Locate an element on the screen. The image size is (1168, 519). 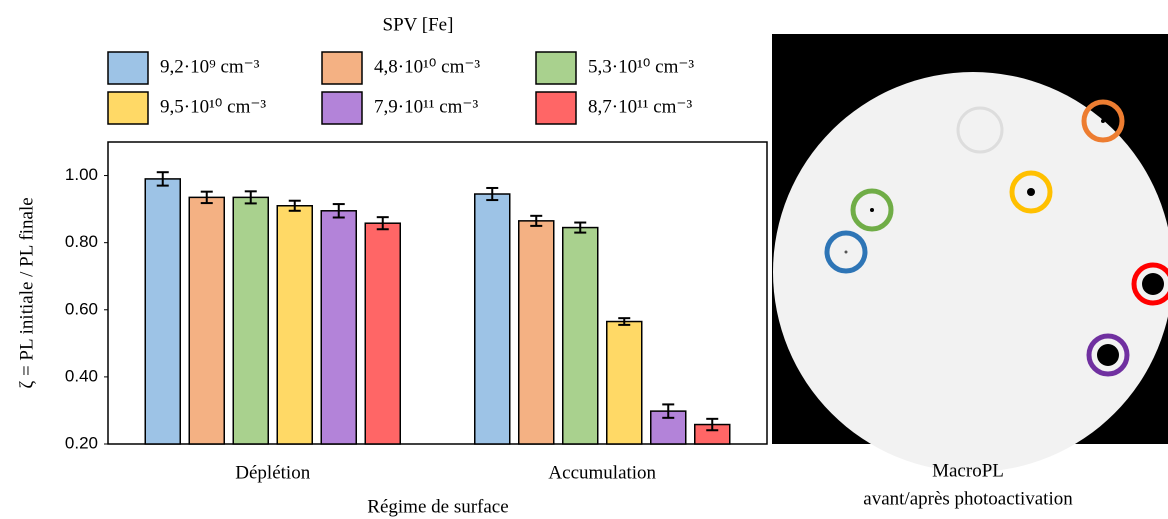
x-tick-label: Accumulation is located at coordinates (602, 472).